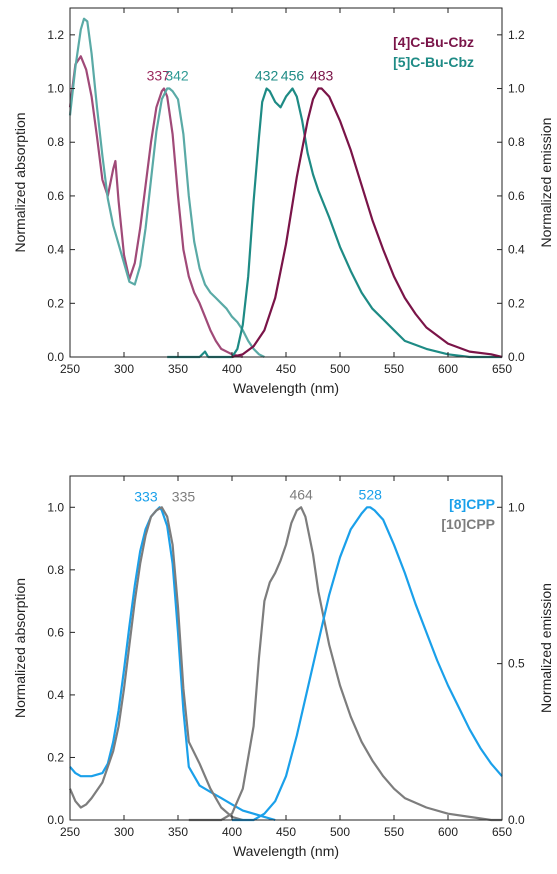 Image resolution: width=557 pixels, height=874 pixels. What do you see at coordinates (516, 820) in the screenshot?
I see `chart2-y2-tick-label: 0.0` at bounding box center [516, 820].